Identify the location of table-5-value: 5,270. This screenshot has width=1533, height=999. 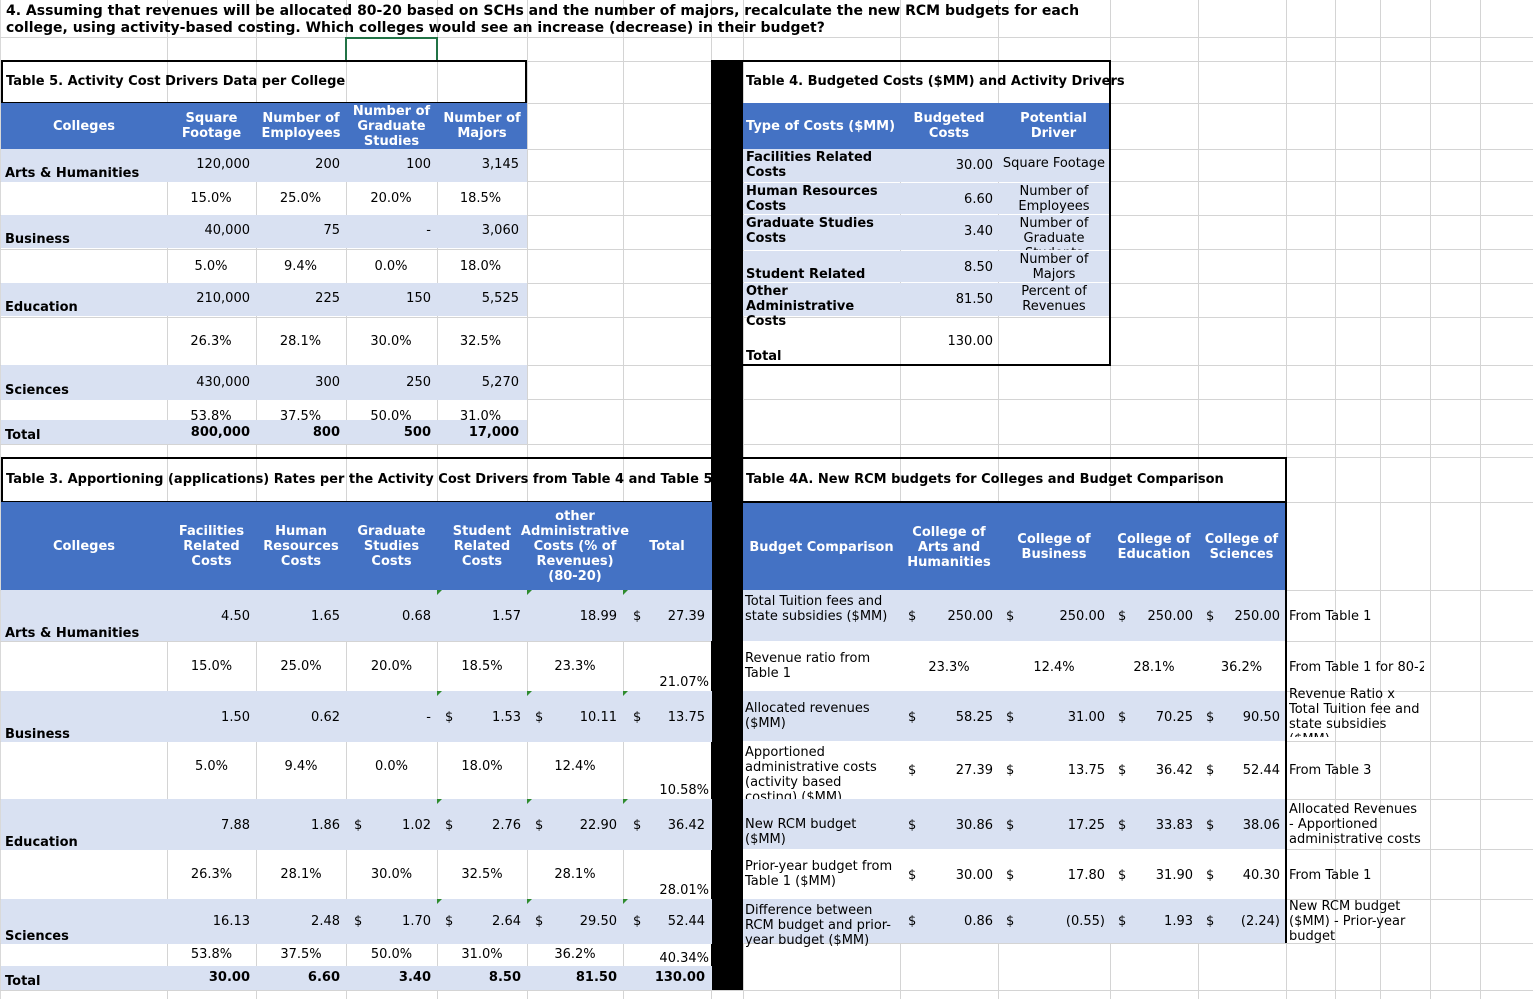
(500, 382).